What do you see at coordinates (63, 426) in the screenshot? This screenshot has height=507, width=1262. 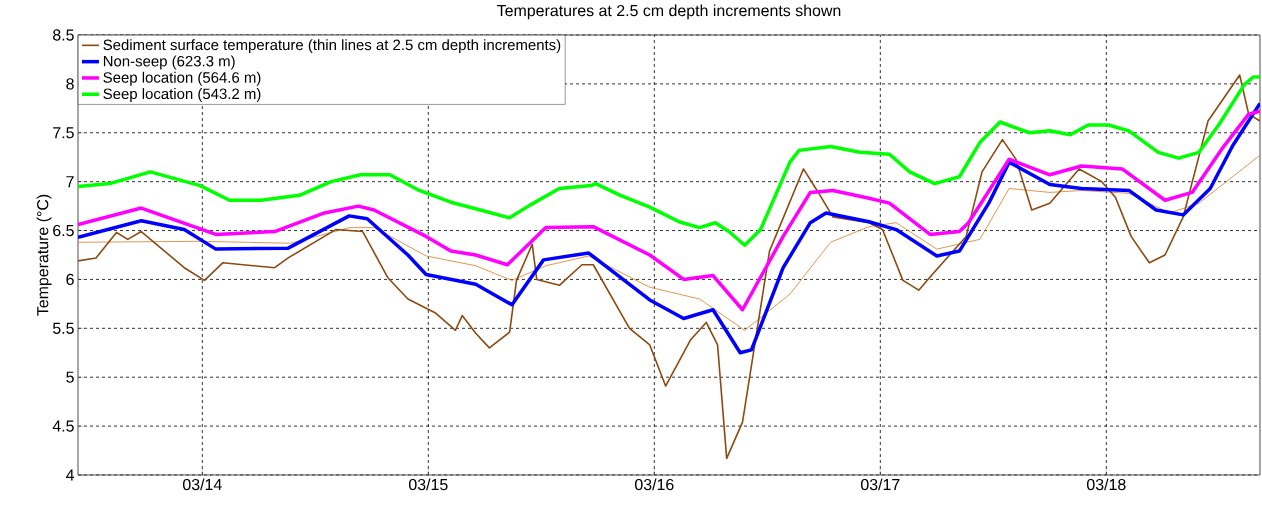 I see `y-tick-label: 4.5` at bounding box center [63, 426].